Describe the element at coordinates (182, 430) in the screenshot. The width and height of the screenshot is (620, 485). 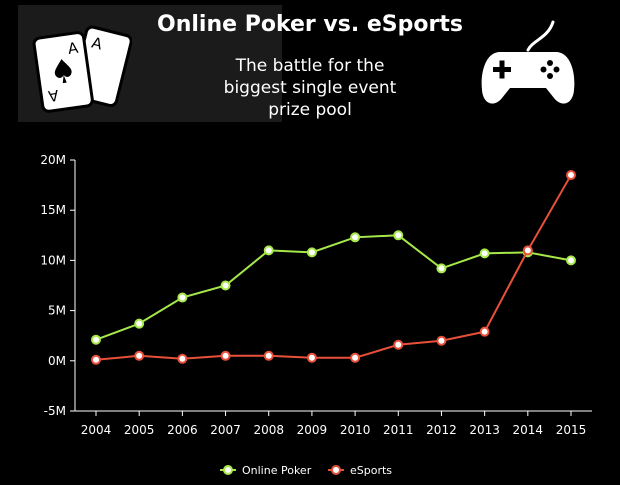
I see `x-tick-label: 2006` at that location.